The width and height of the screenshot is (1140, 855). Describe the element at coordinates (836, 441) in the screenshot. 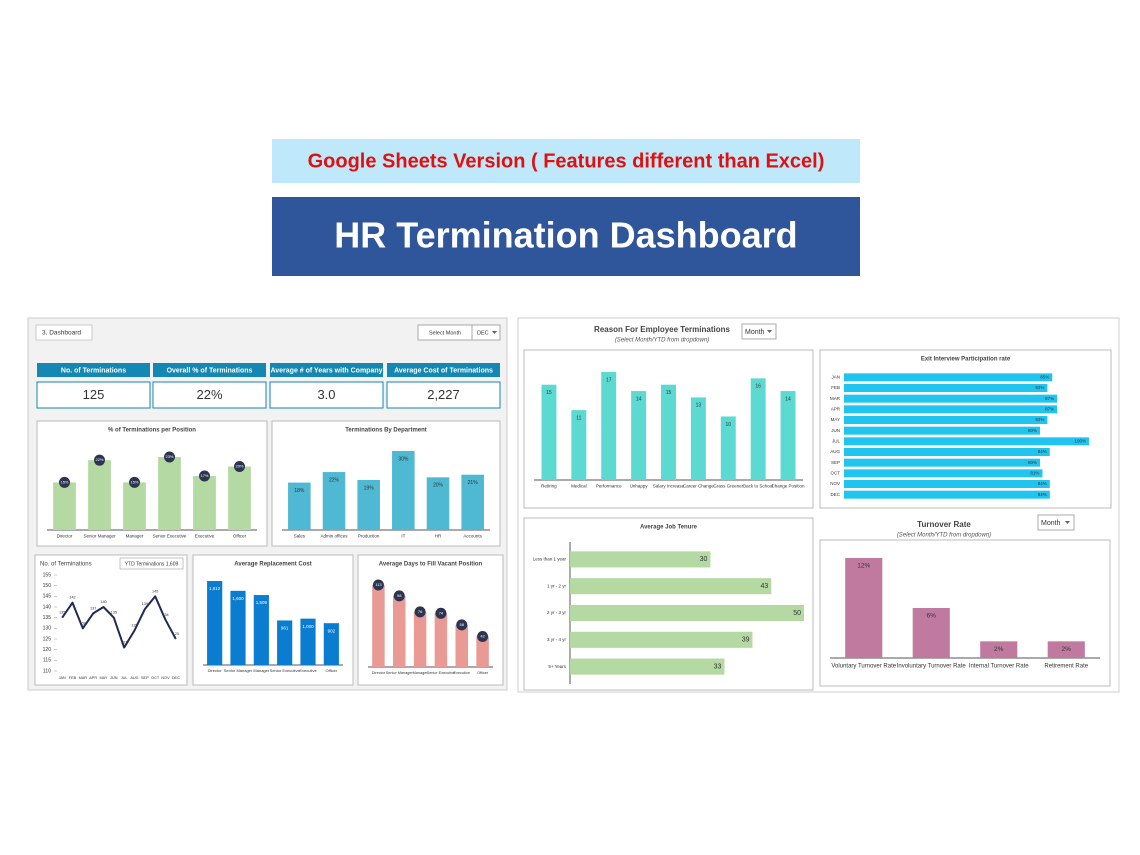

I see `y-tick-label: JUL` at that location.